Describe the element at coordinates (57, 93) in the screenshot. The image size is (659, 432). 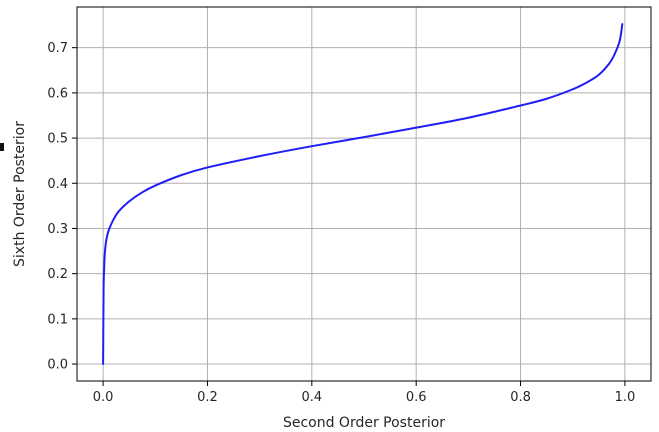
I see `y-tick-label: 0.6` at that location.